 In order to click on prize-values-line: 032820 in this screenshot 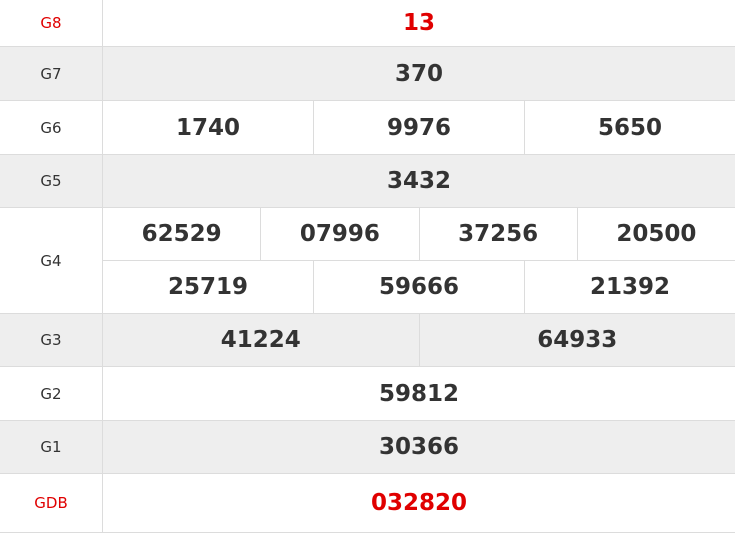, I will do `click(419, 503)`.